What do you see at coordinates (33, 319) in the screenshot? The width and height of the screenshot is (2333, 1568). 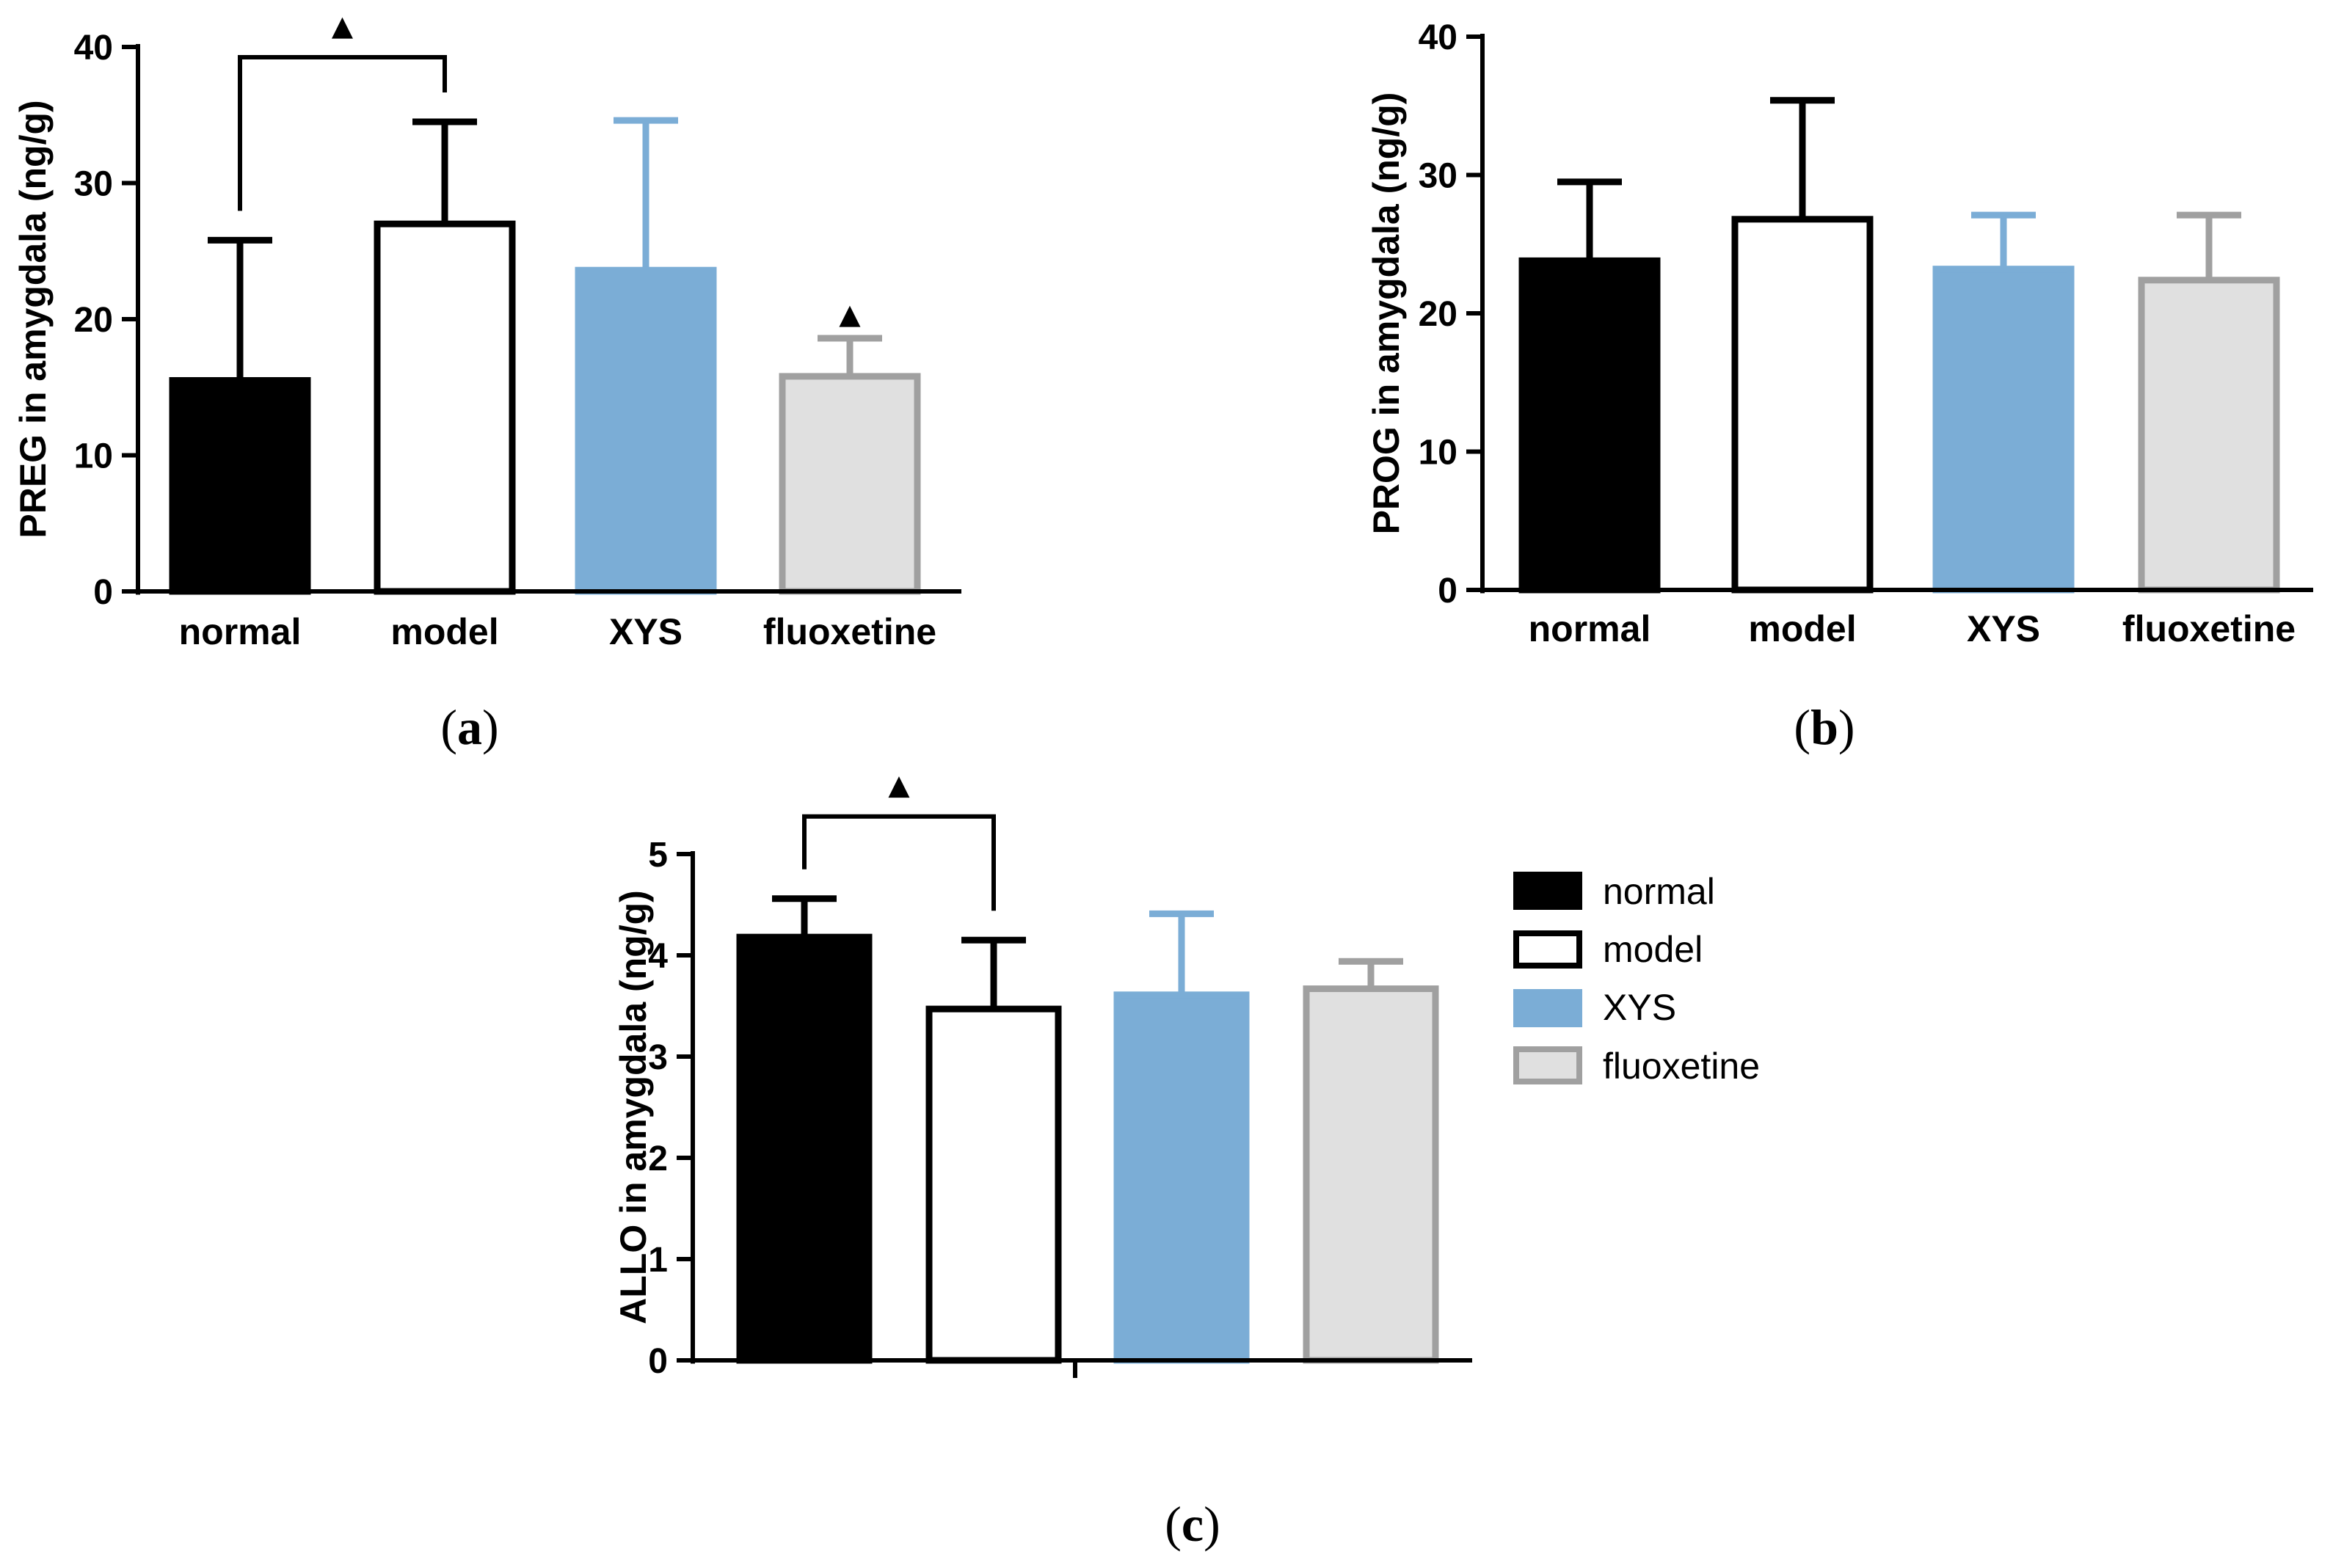 I see `y-axis-label: PREG in amygdala (ng/g)` at bounding box center [33, 319].